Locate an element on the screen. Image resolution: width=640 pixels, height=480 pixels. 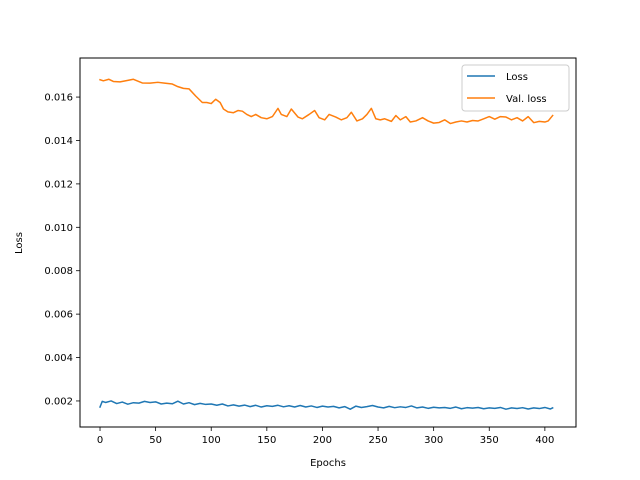
y-axis-ticks: 0.002 0.004 0.006 0.008 0.010 0.012 0.014 0.016 is located at coordinates (62, 250).